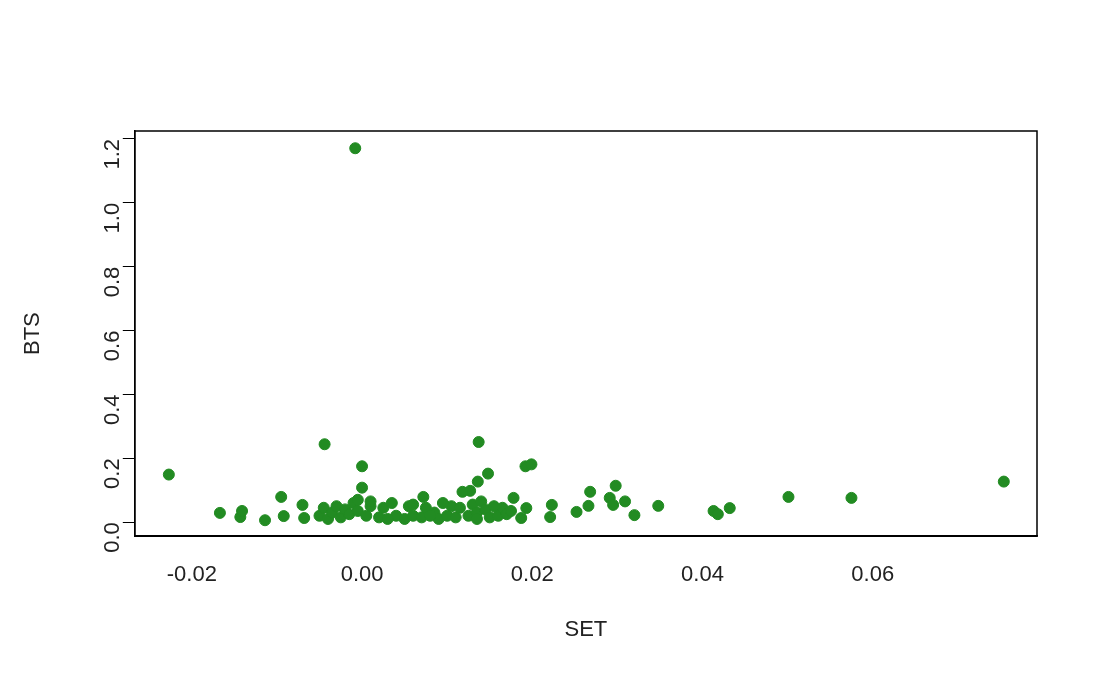 The width and height of the screenshot is (1108, 677). What do you see at coordinates (111, 154) in the screenshot?
I see `y-tick-label: 1.2` at bounding box center [111, 154].